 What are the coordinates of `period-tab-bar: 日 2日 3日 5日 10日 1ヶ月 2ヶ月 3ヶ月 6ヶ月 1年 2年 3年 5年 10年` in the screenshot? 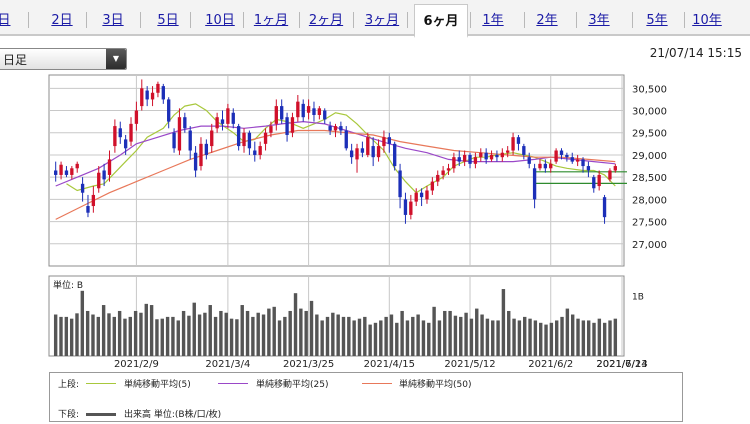 It's located at (375, 19).